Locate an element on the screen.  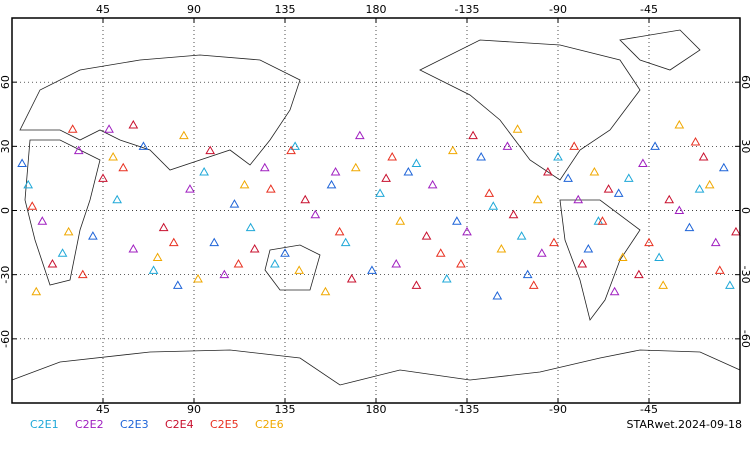
x-tick-label: 135 is located at coordinates (285, 9).